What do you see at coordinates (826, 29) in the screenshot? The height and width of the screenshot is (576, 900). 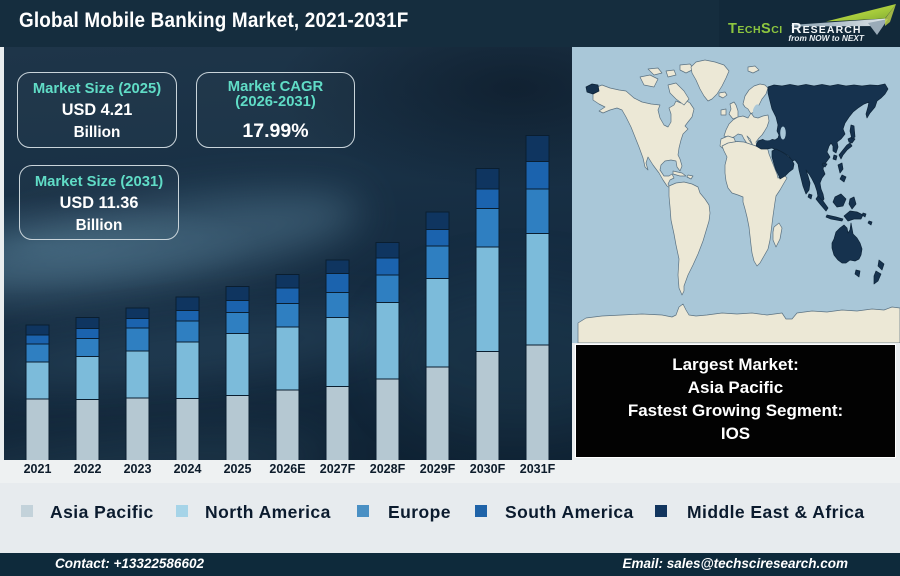 I see `svg-text: RESEARCH` at bounding box center [826, 29].